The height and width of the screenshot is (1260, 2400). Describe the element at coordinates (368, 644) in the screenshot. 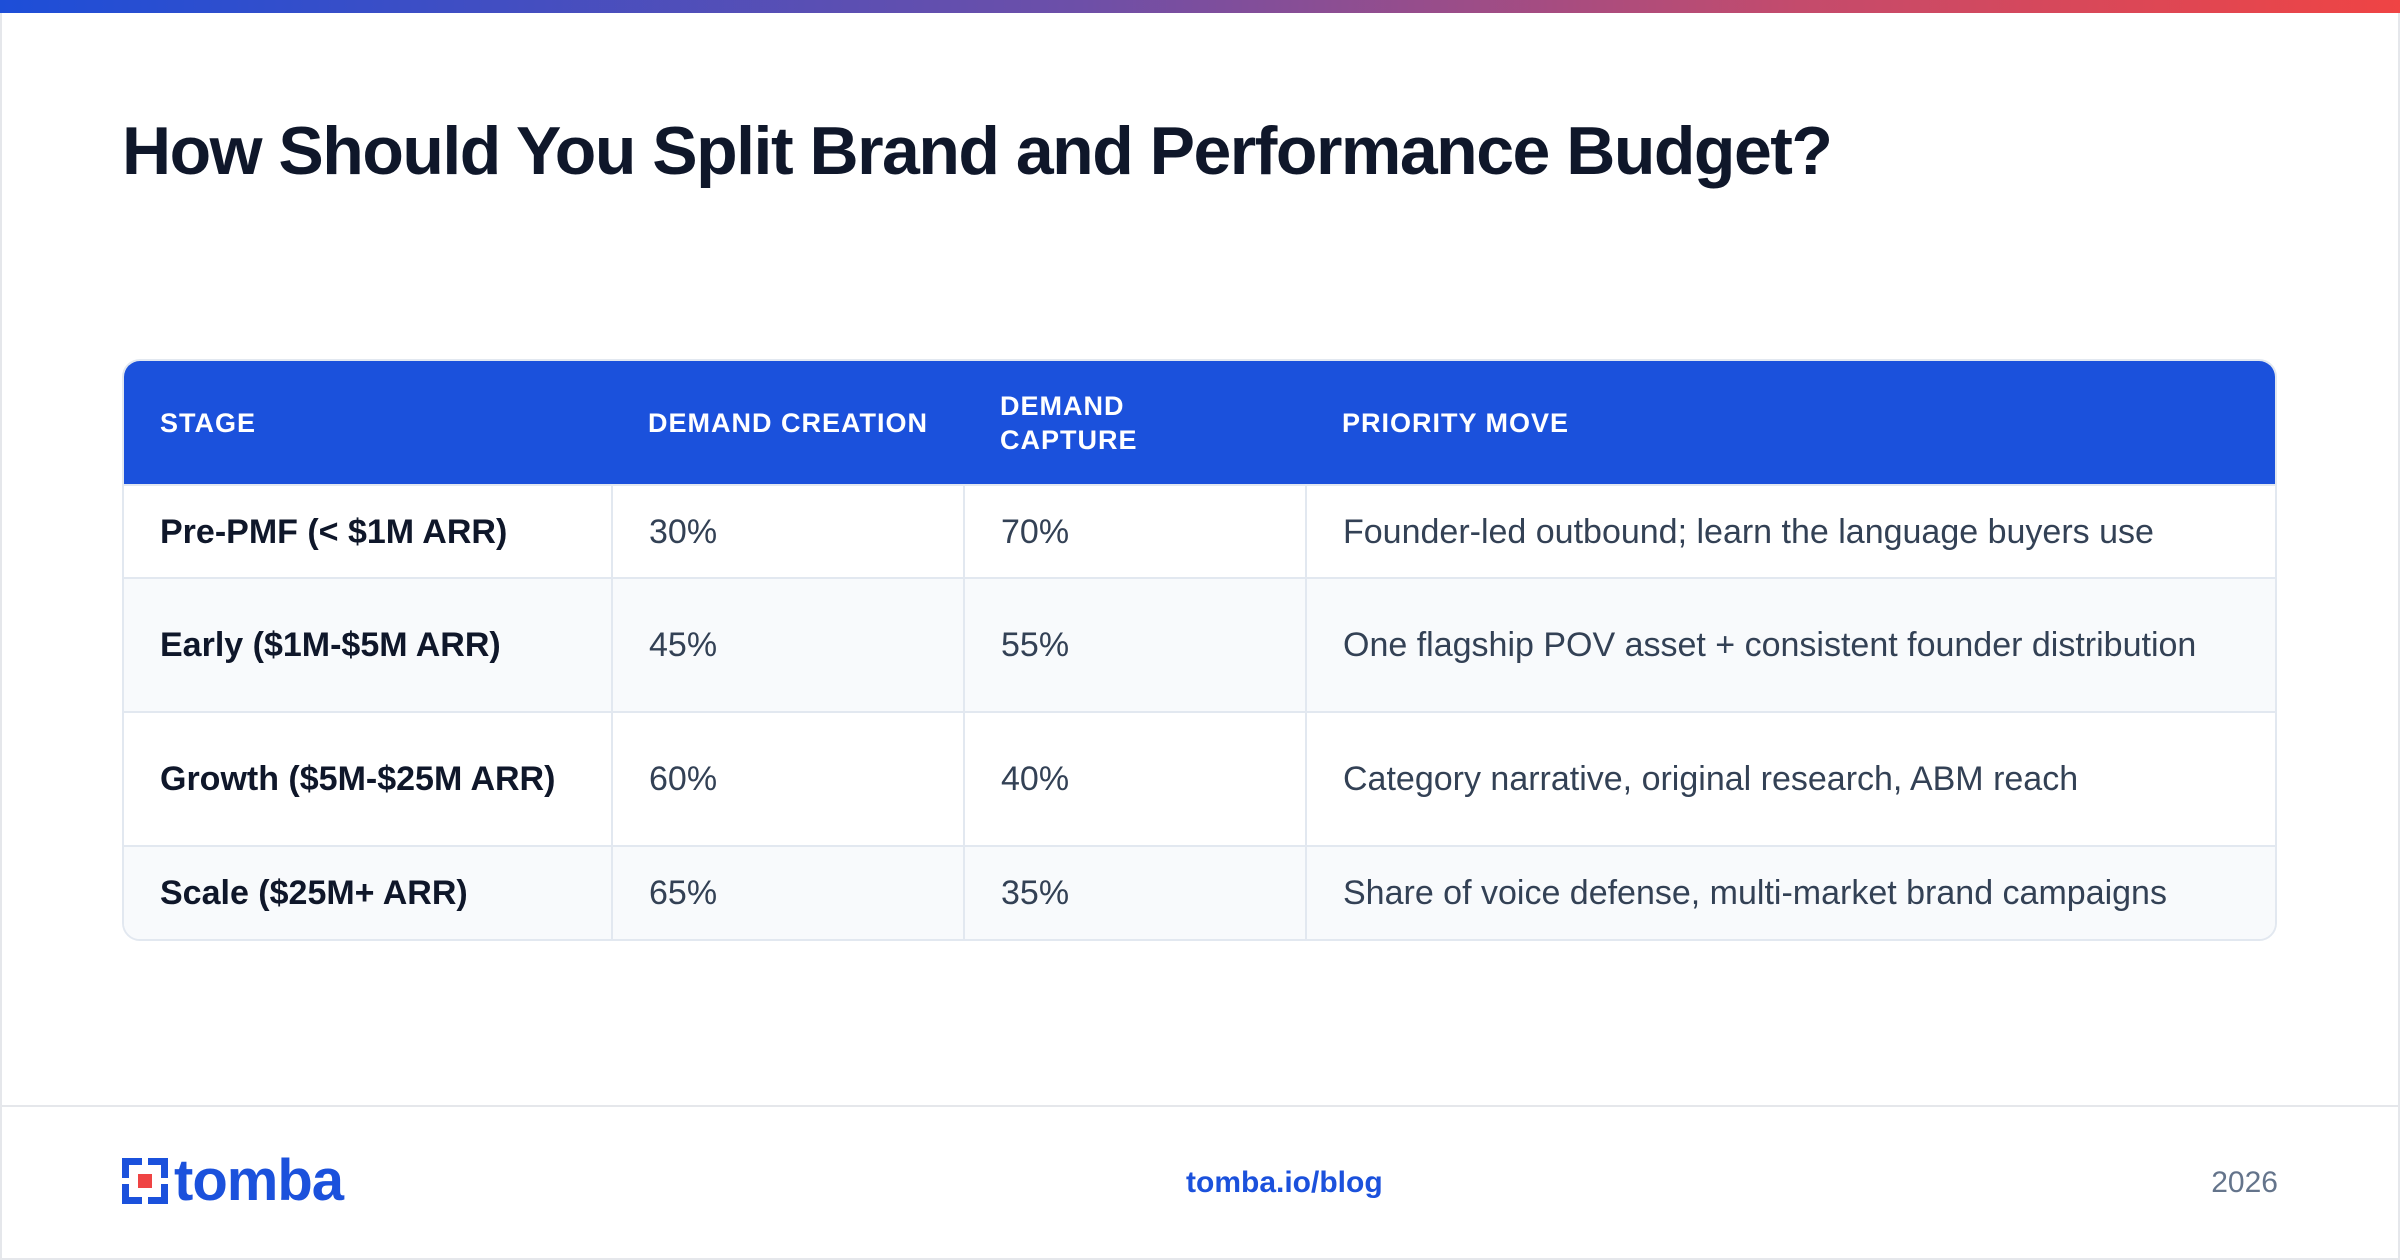

I see `stage-cell: Early ($1M-$5M ARR)` at that location.